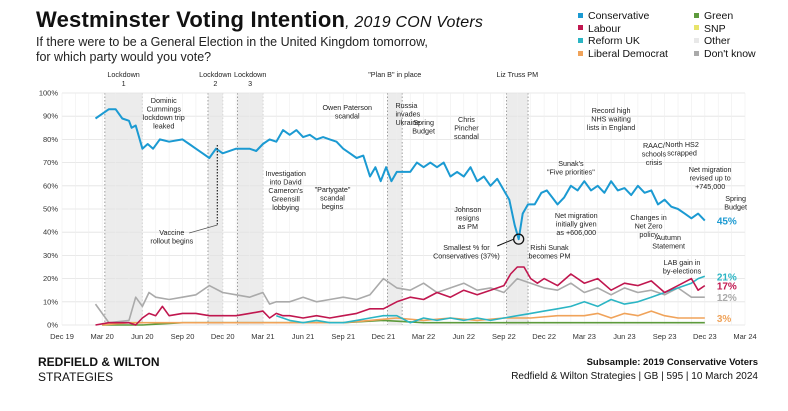 This screenshot has height=411, width=788. What do you see at coordinates (727, 298) in the screenshot?
I see `end-label: 12%` at bounding box center [727, 298].